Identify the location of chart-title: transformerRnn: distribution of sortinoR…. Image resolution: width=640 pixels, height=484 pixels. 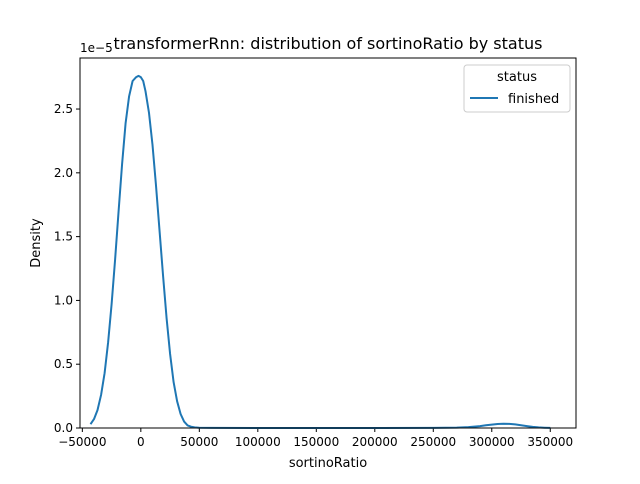
(328, 43).